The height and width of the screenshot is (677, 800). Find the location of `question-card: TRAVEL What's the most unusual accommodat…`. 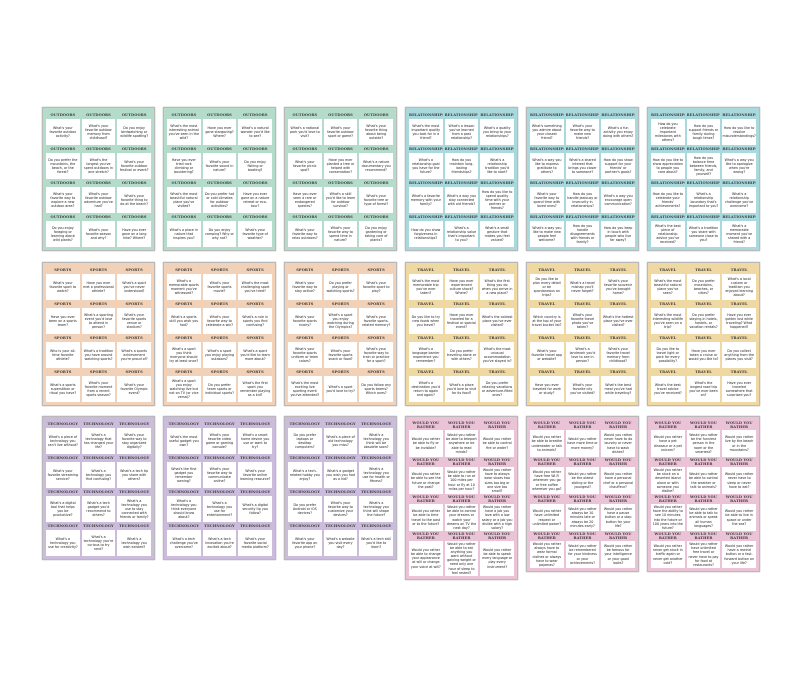

question-card: TRAVEL What's the most unusual accommodat… is located at coordinates (497, 351).